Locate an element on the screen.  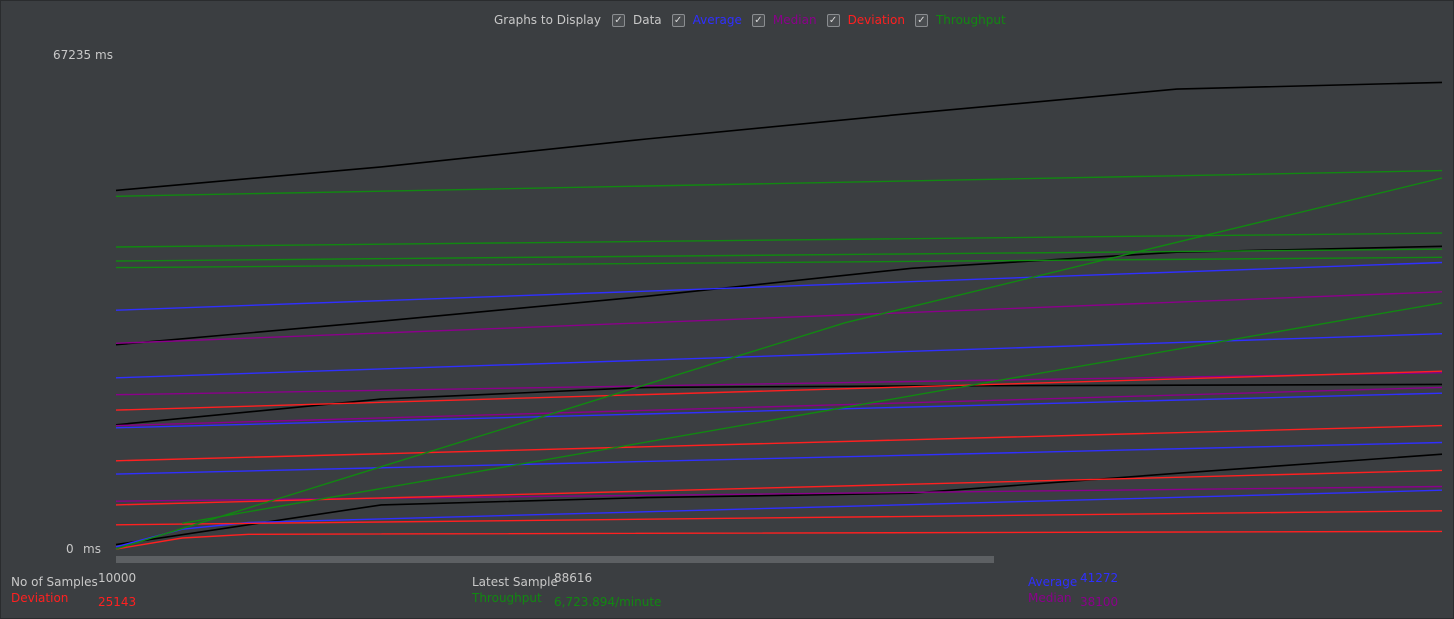
deviation-stat-value: 25143 is located at coordinates (117, 602).